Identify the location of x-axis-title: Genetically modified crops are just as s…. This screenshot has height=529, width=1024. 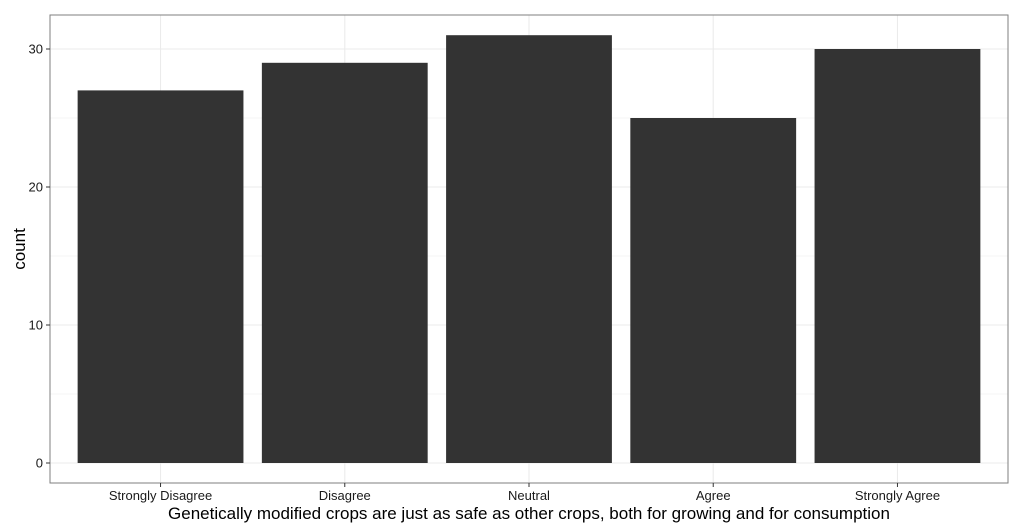
(529, 513).